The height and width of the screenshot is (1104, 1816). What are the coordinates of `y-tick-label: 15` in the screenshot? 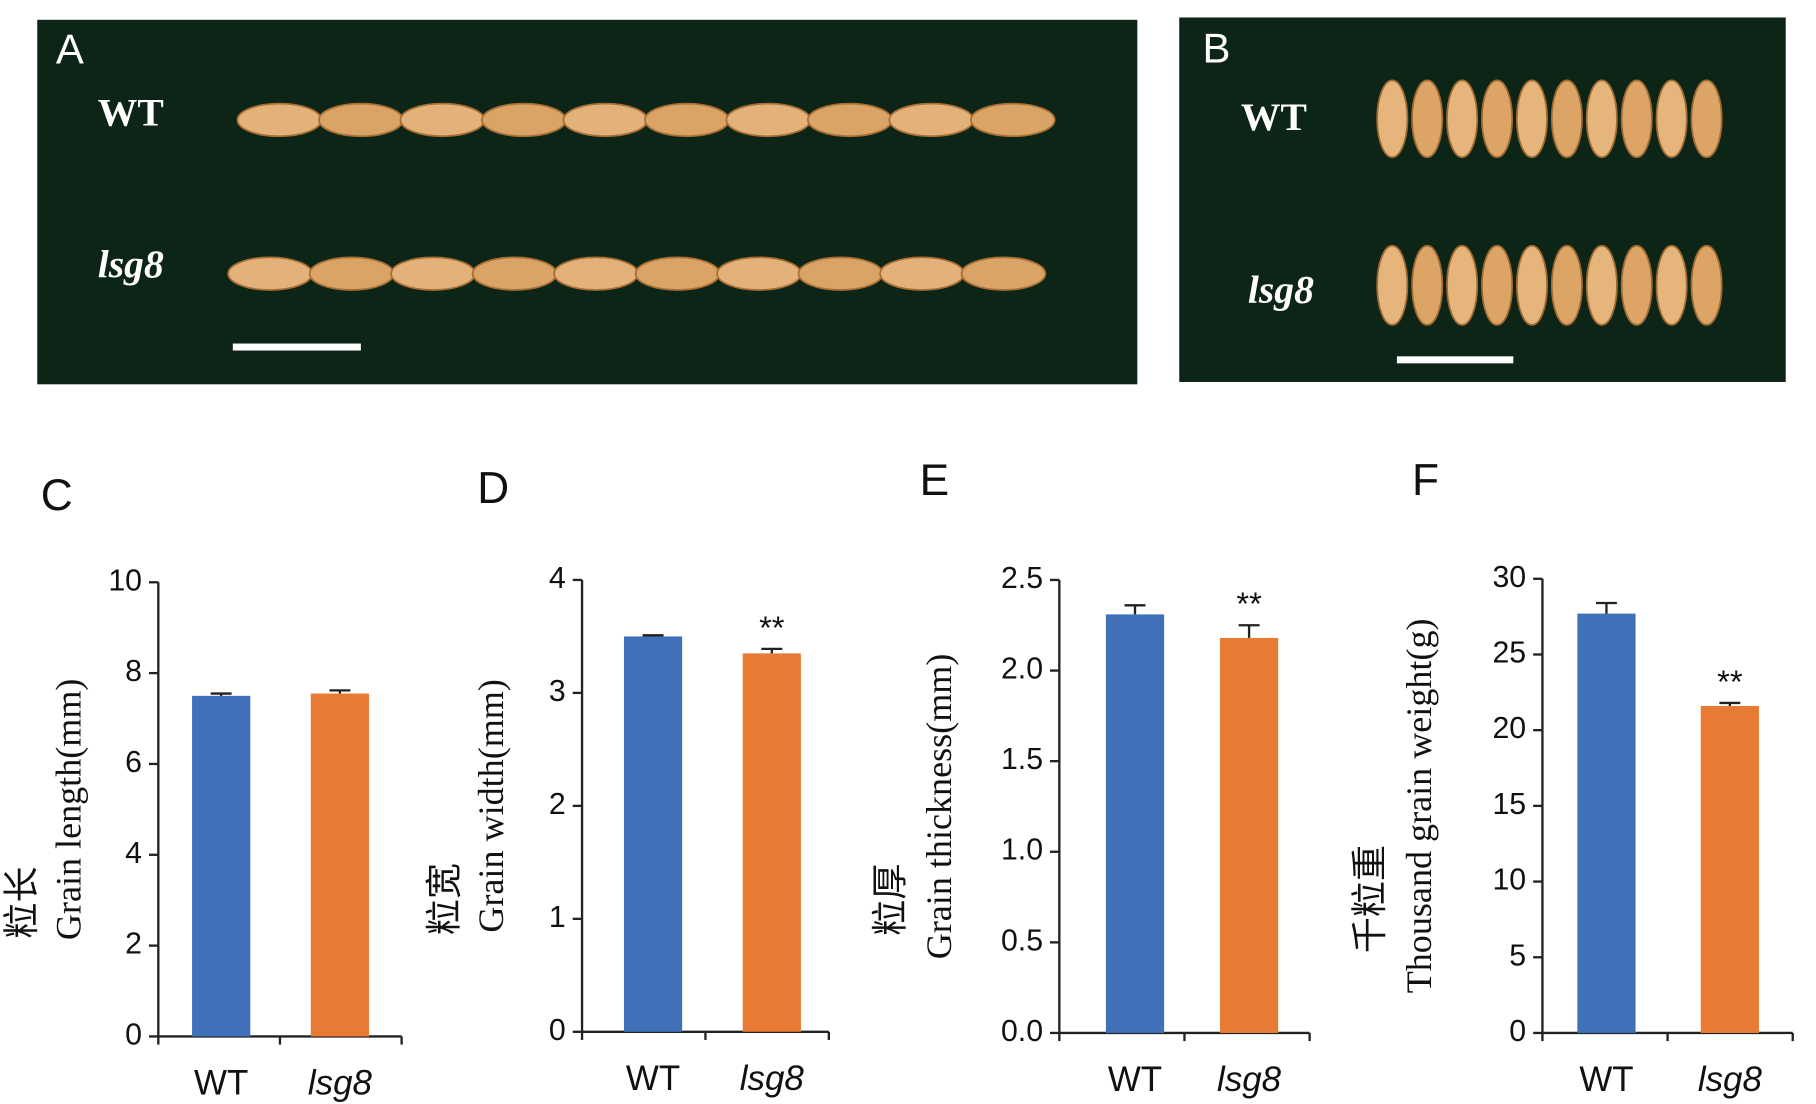 It's located at (1509, 804).